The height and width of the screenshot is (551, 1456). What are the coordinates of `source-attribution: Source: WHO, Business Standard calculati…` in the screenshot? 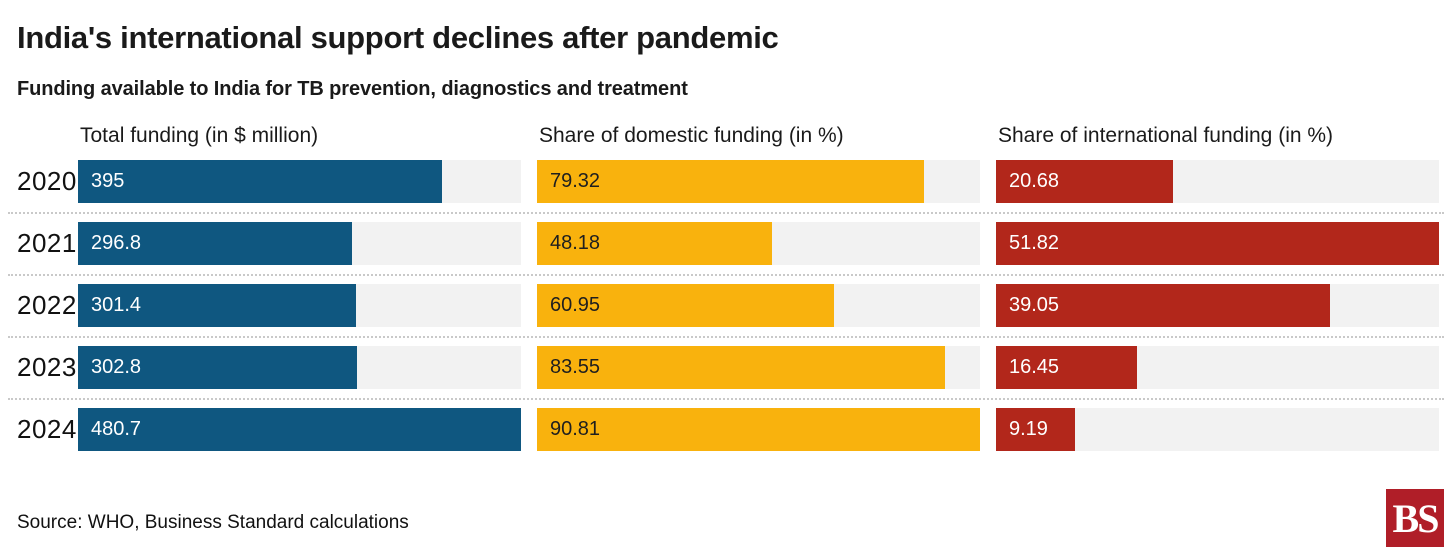 It's located at (213, 522).